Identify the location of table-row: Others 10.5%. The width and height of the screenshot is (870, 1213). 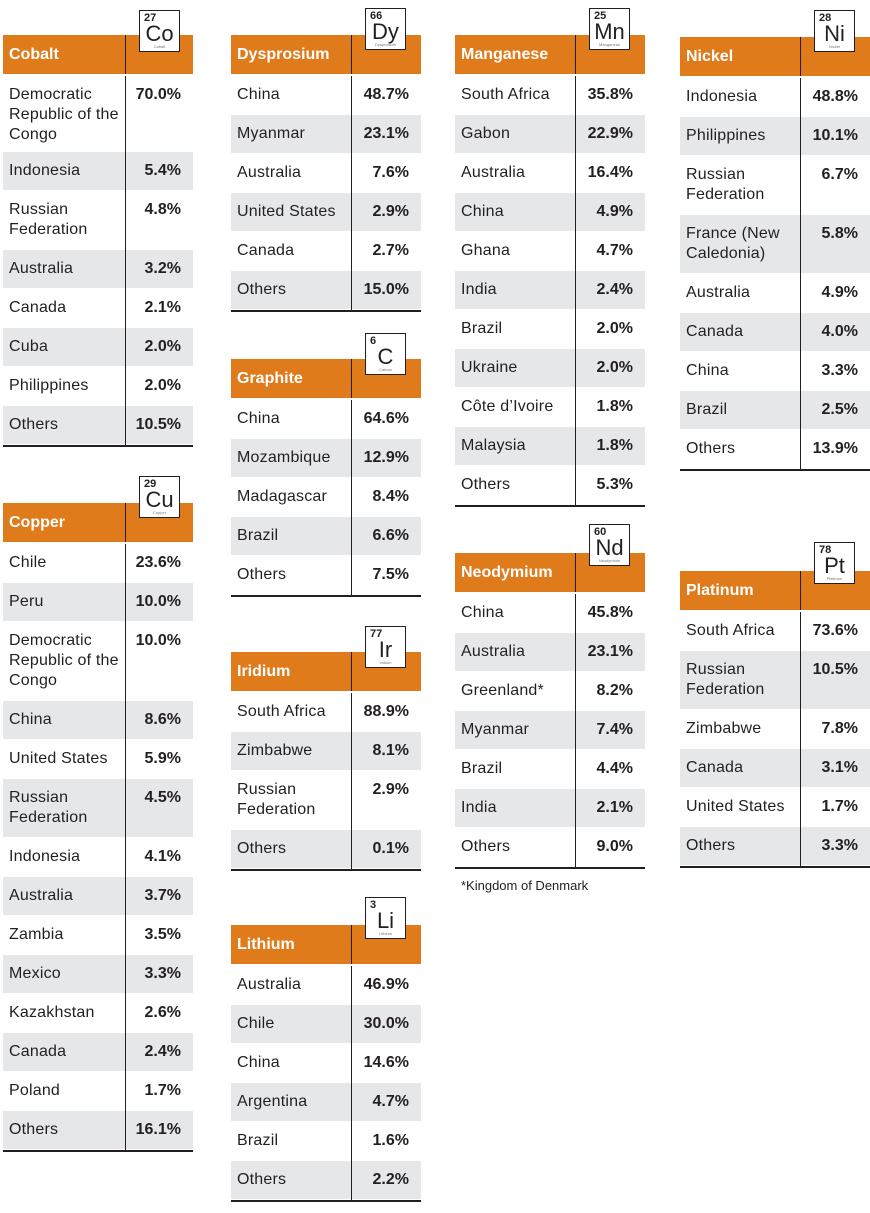
(98, 425).